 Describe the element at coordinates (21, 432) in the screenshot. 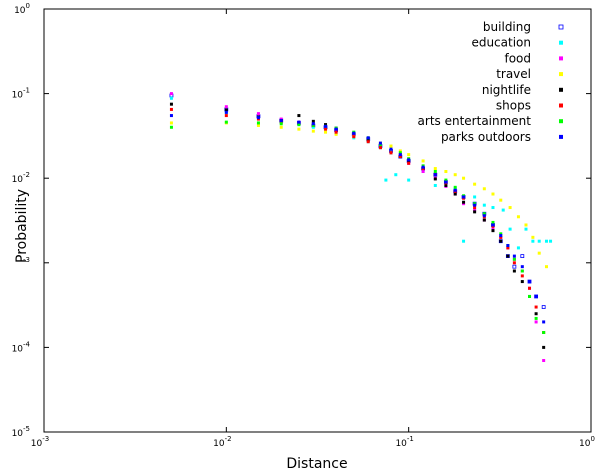

I see `y-tick-label: 10⁻⁵` at that location.